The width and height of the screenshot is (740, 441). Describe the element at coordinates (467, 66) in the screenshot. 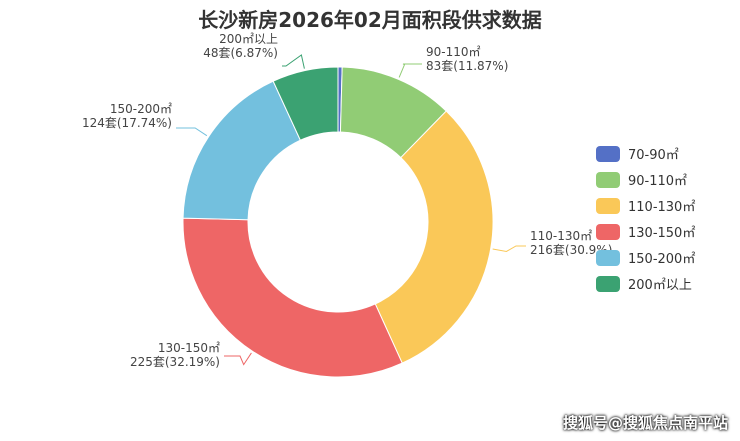

I see `data-label-value-90-110: 83套(11.87%)` at that location.